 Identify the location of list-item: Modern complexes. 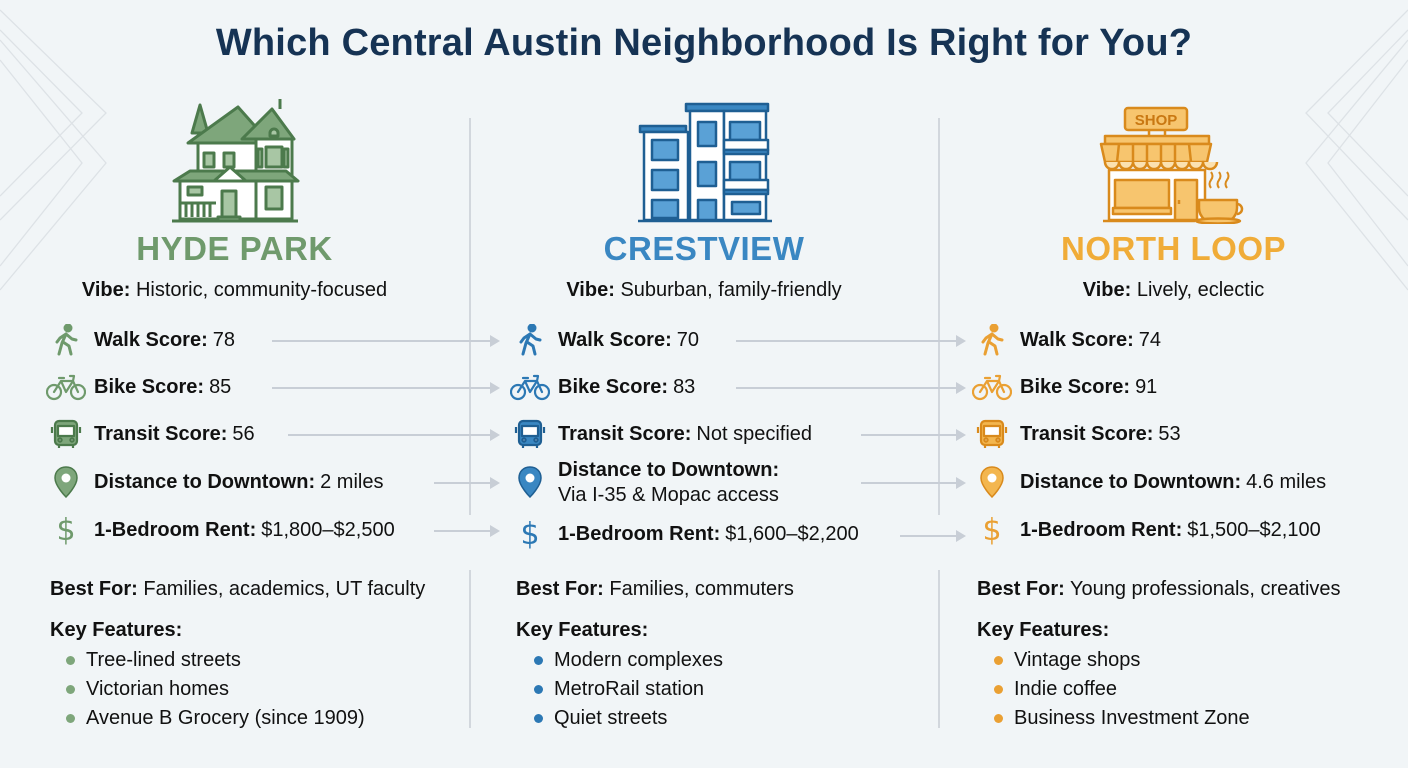
(628, 660).